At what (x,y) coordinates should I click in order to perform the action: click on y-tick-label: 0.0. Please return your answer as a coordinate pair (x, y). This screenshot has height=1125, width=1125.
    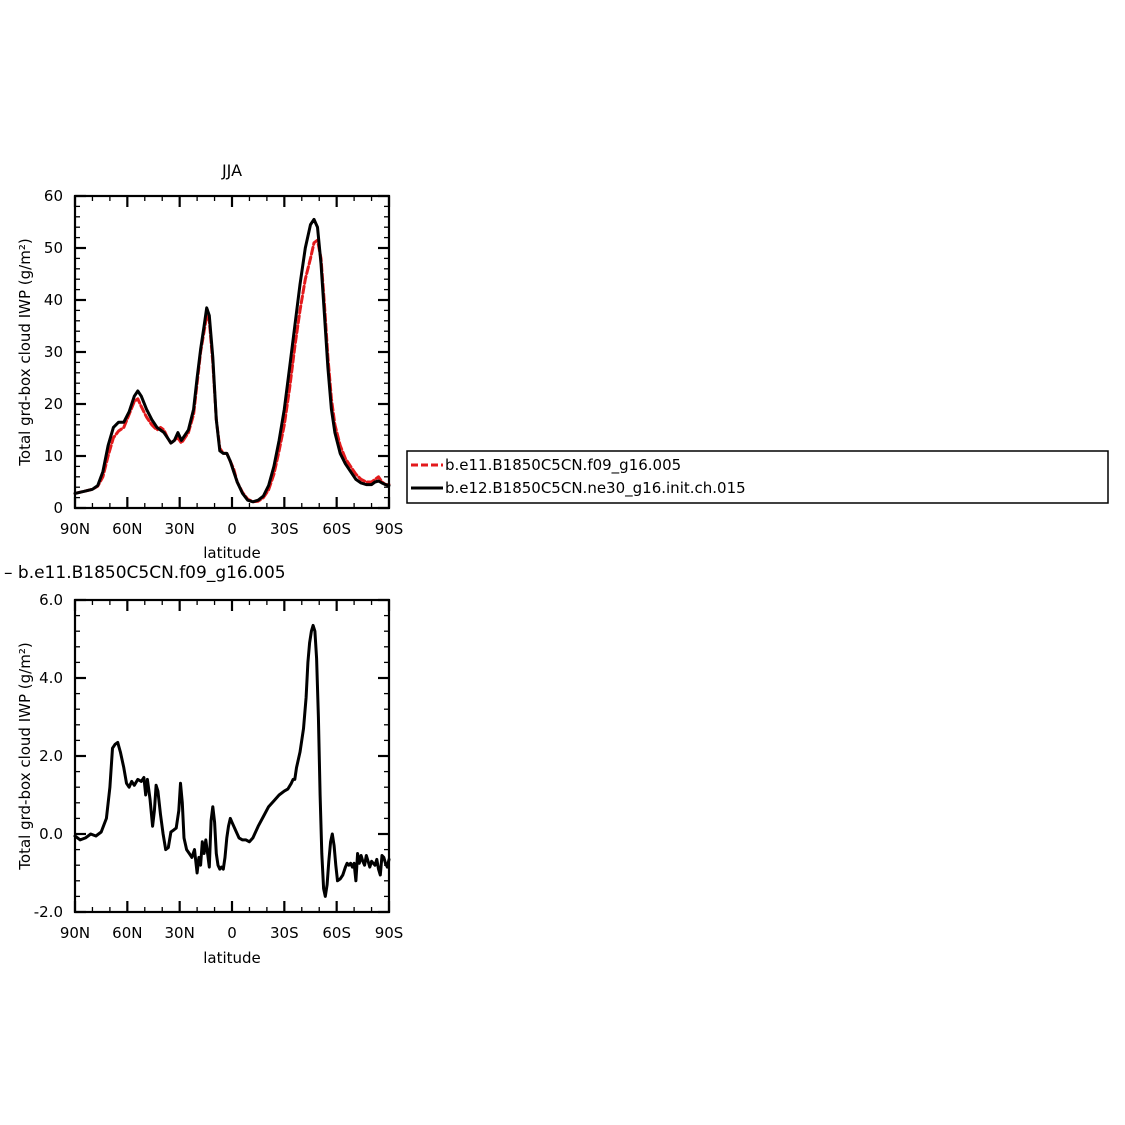
    Looking at the image, I should click on (51, 834).